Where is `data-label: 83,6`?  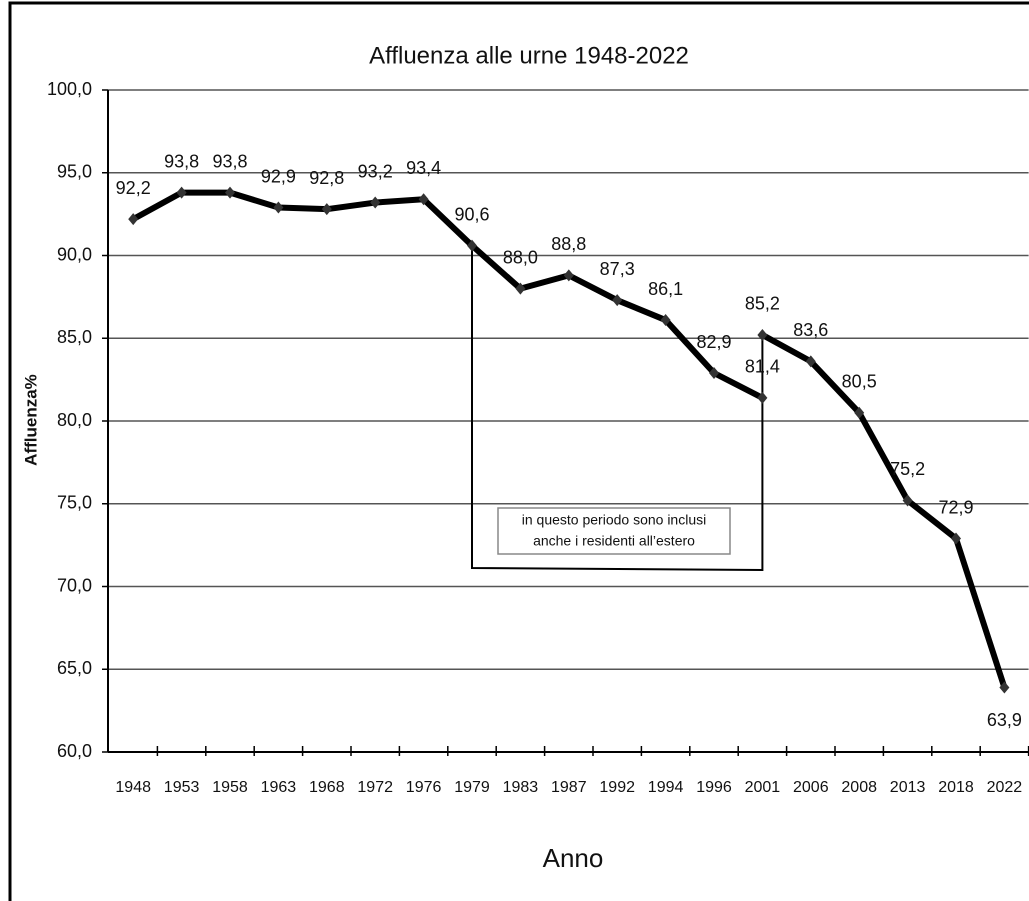
data-label: 83,6 is located at coordinates (810, 330).